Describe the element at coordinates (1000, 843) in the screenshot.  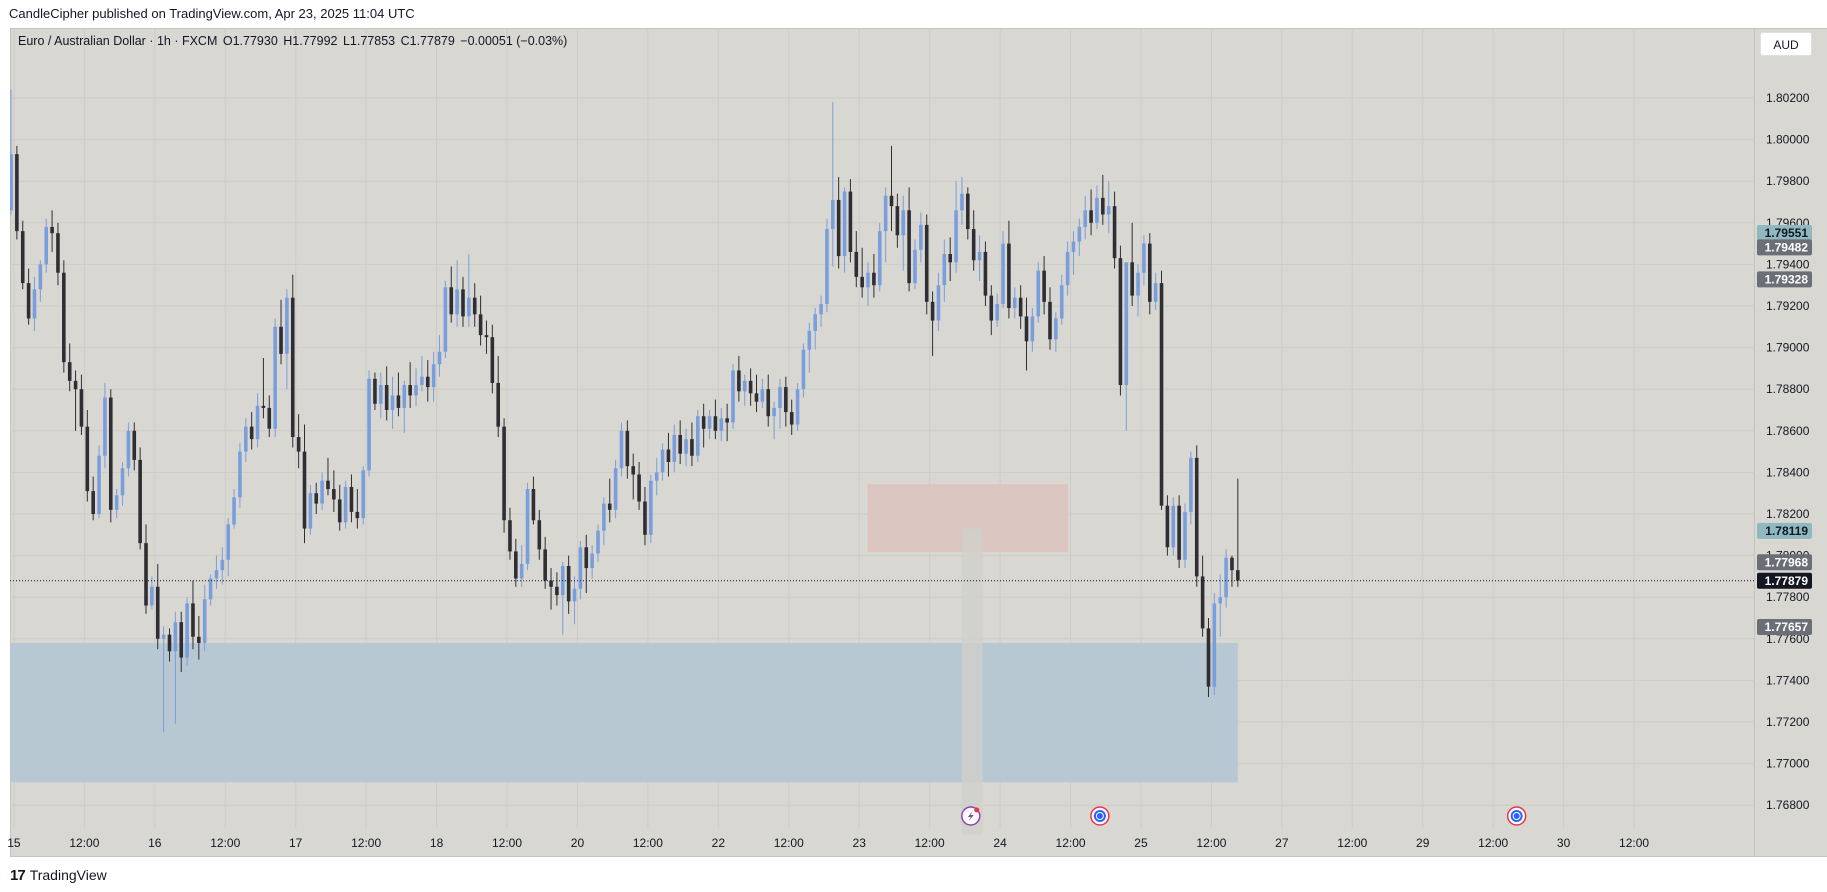
I see `x-tick-label: 24` at that location.